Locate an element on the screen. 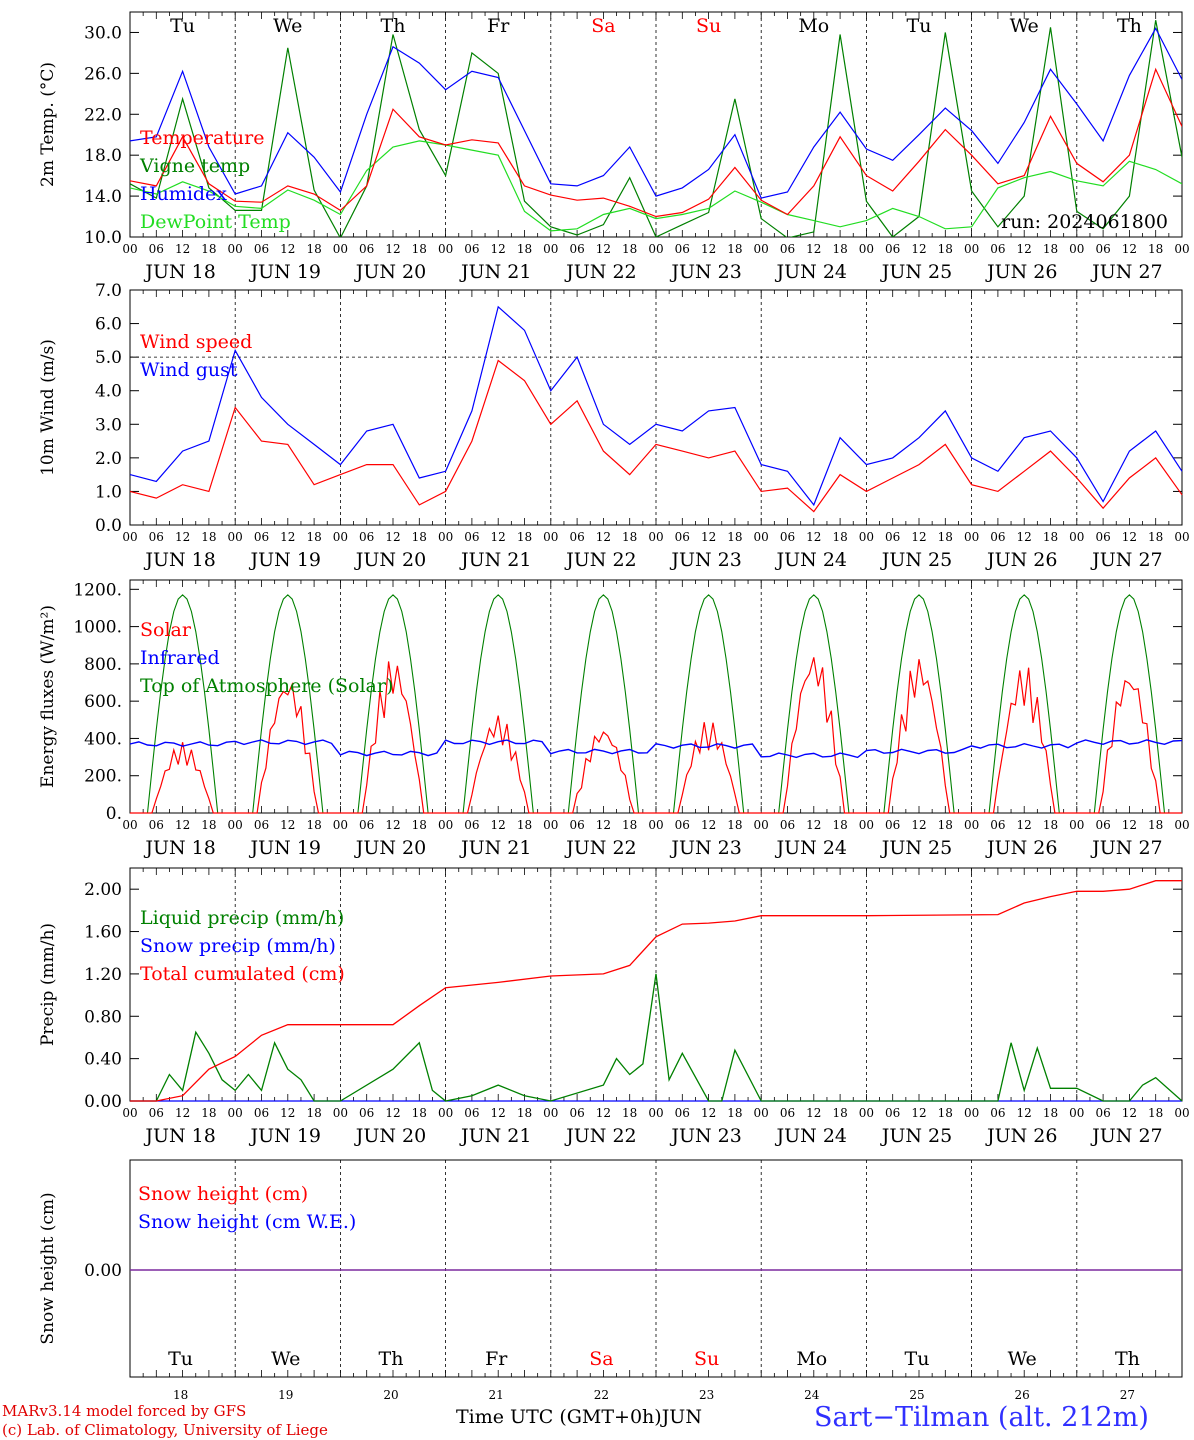 The width and height of the screenshot is (1194, 1440). flux-hour-label: 00 is located at coordinates (235, 825).